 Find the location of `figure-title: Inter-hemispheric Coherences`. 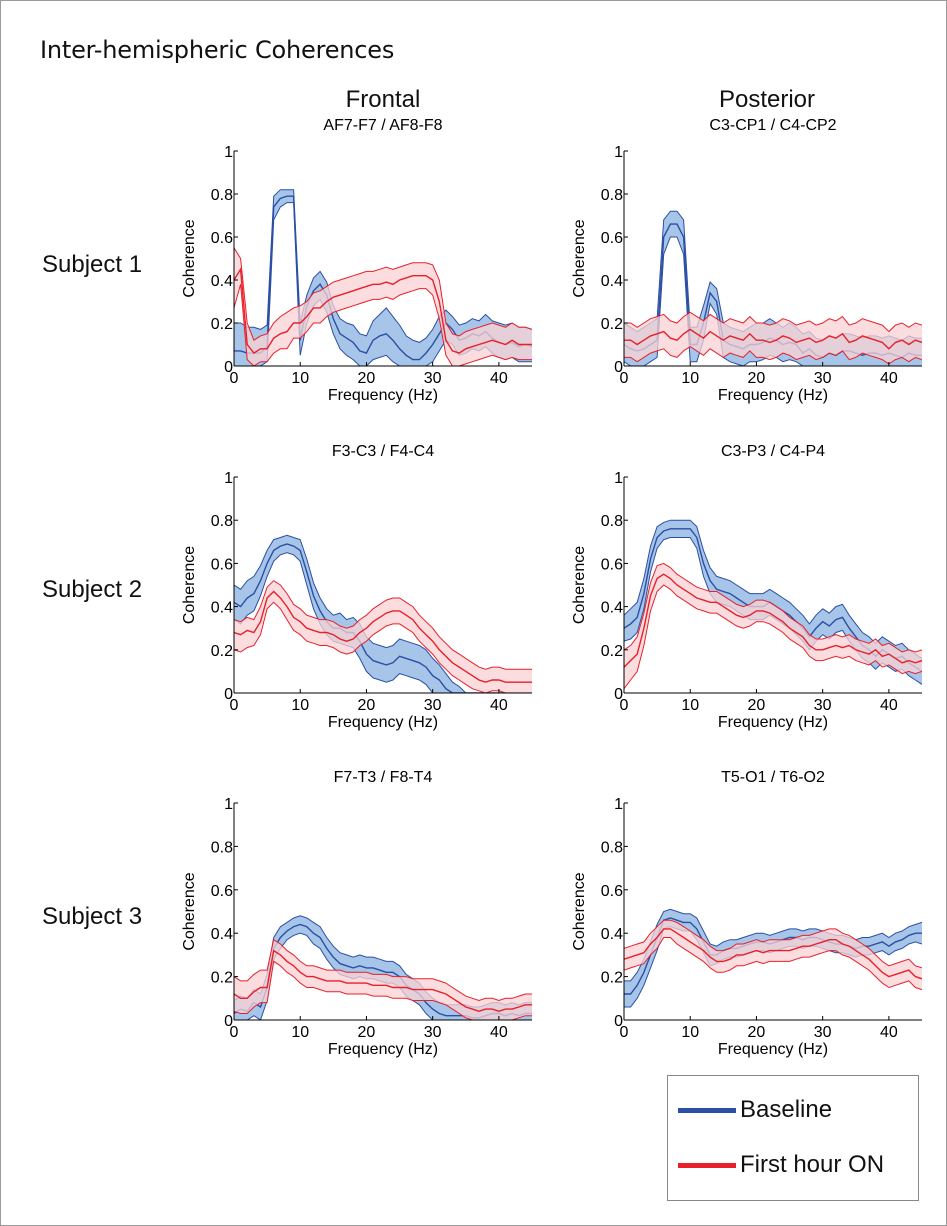

figure-title: Inter-hemispheric Coherences is located at coordinates (217, 50).